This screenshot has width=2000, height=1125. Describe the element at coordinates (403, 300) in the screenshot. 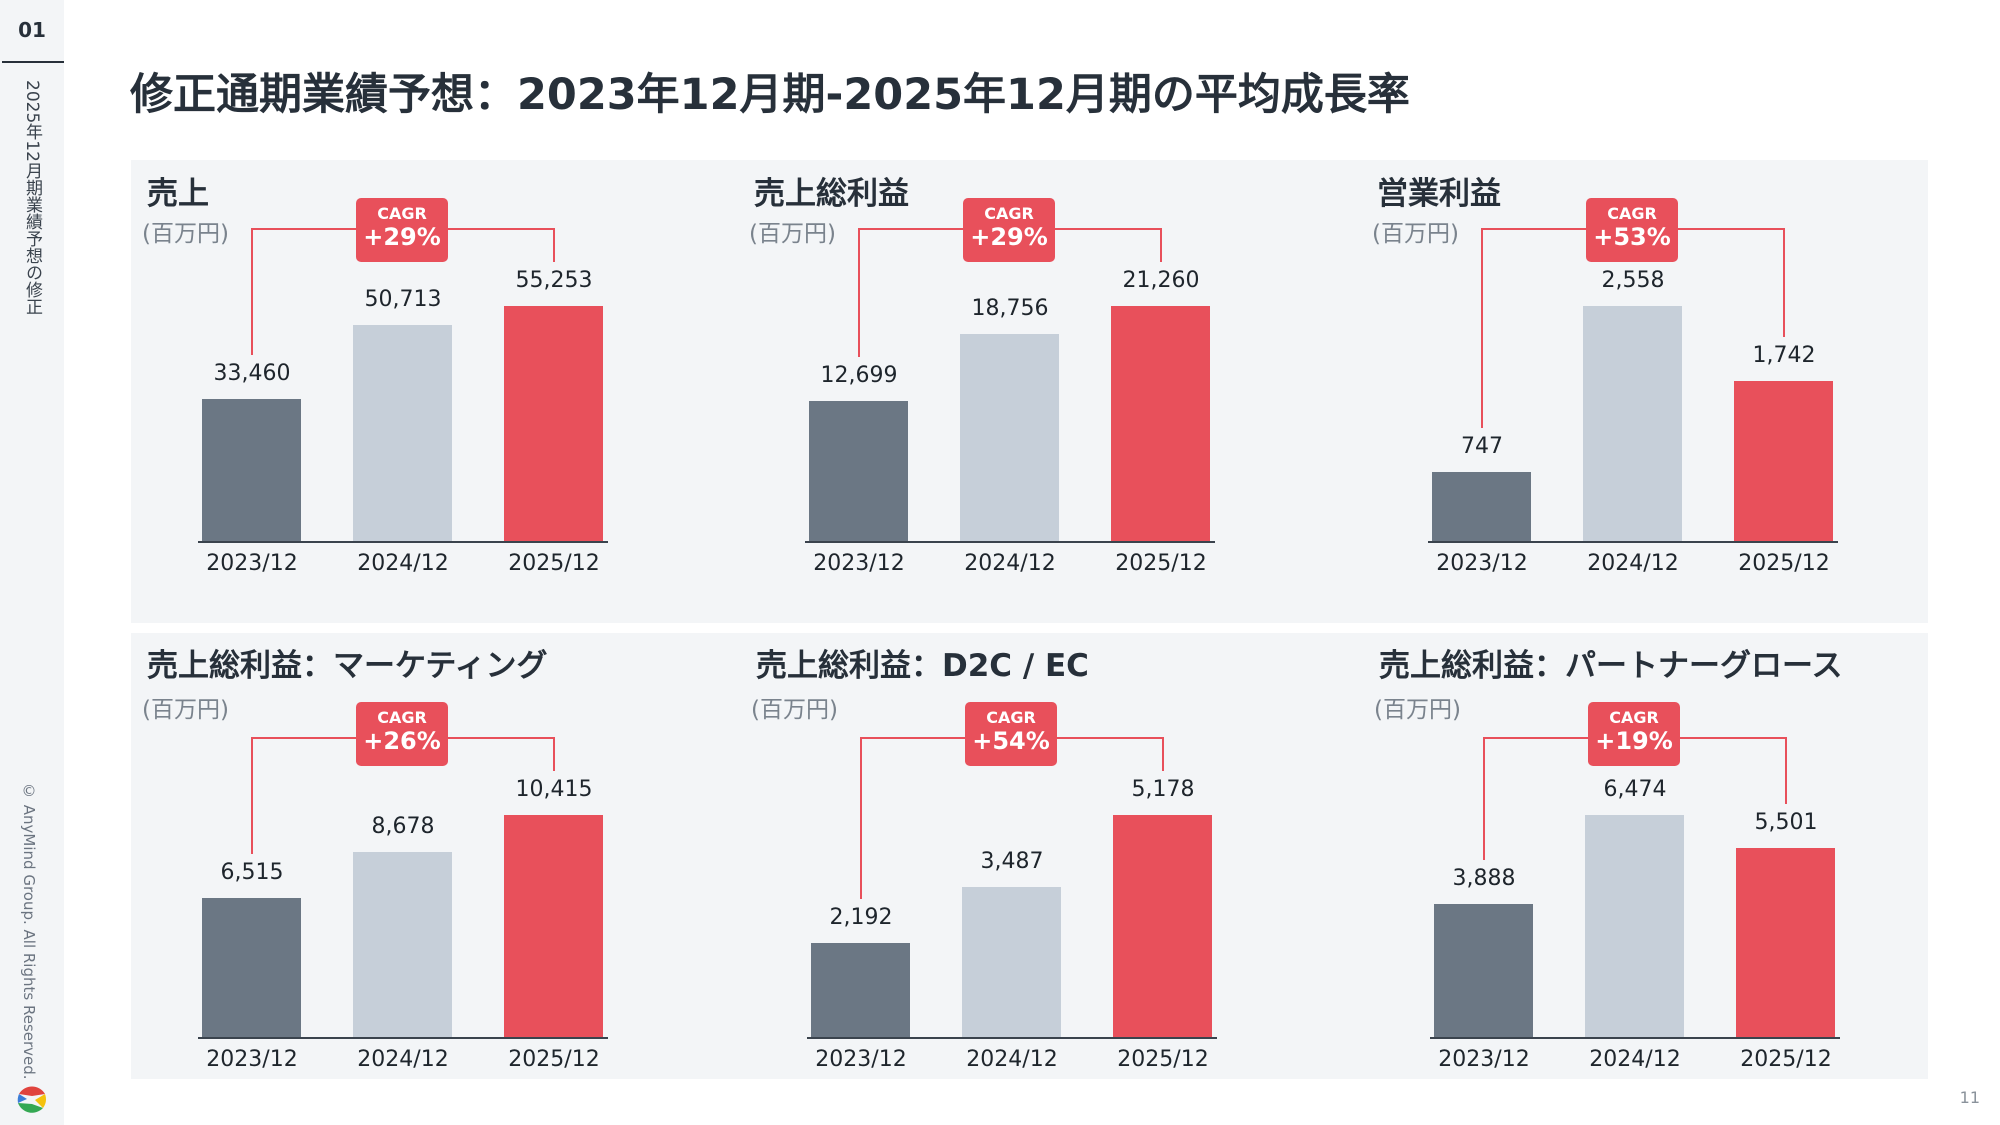

I see `data-label: 50,713` at that location.